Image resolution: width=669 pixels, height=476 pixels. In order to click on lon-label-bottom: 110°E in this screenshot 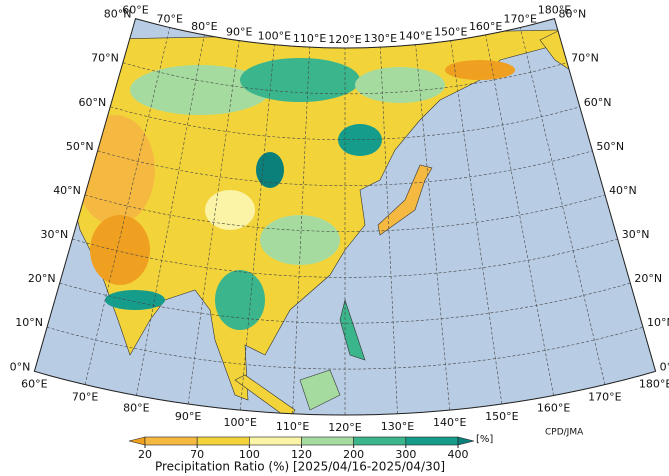, I will do `click(292, 426)`.